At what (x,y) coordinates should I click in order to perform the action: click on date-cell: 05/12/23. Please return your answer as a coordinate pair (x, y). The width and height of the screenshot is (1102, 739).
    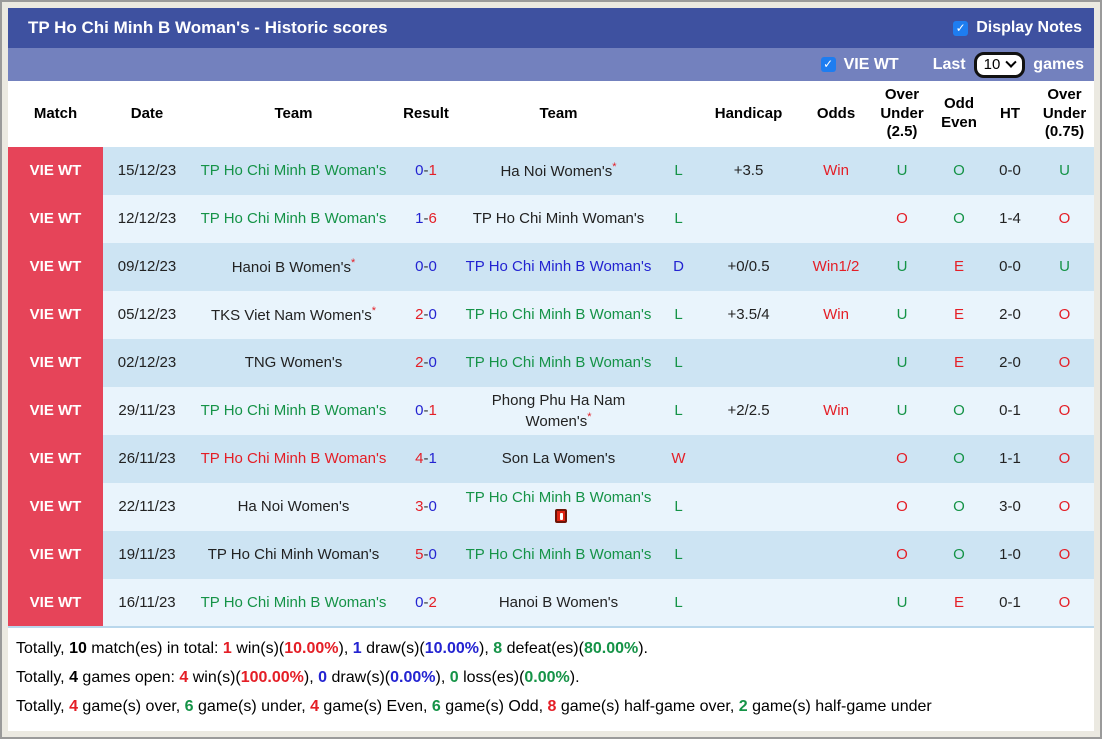
    Looking at the image, I should click on (147, 315).